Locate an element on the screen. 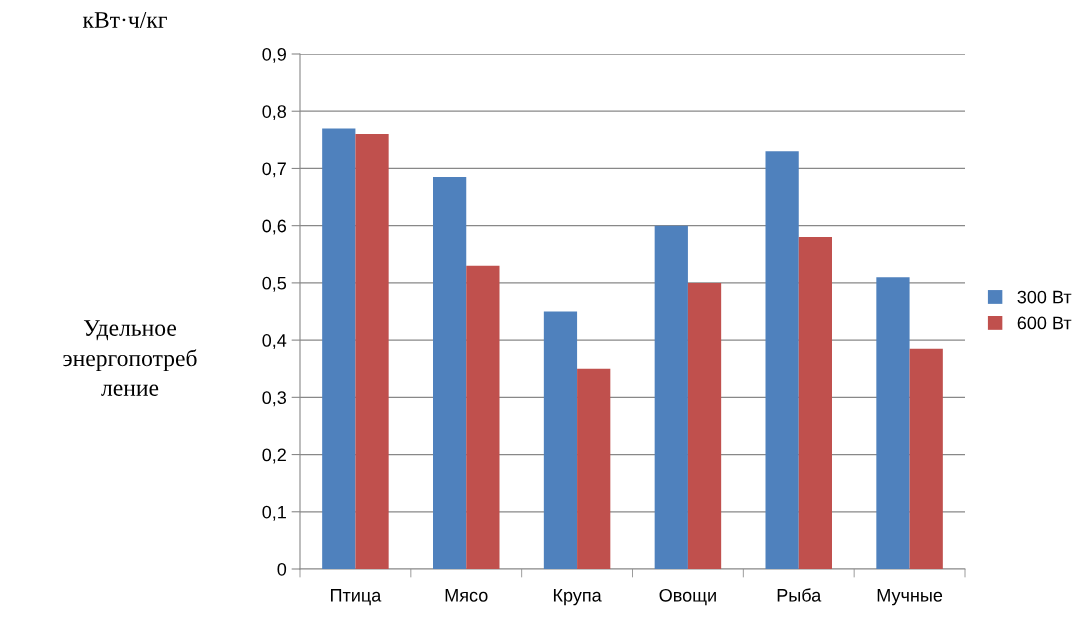 The height and width of the screenshot is (618, 1086). x-tick-label: Мясо is located at coordinates (466, 595).